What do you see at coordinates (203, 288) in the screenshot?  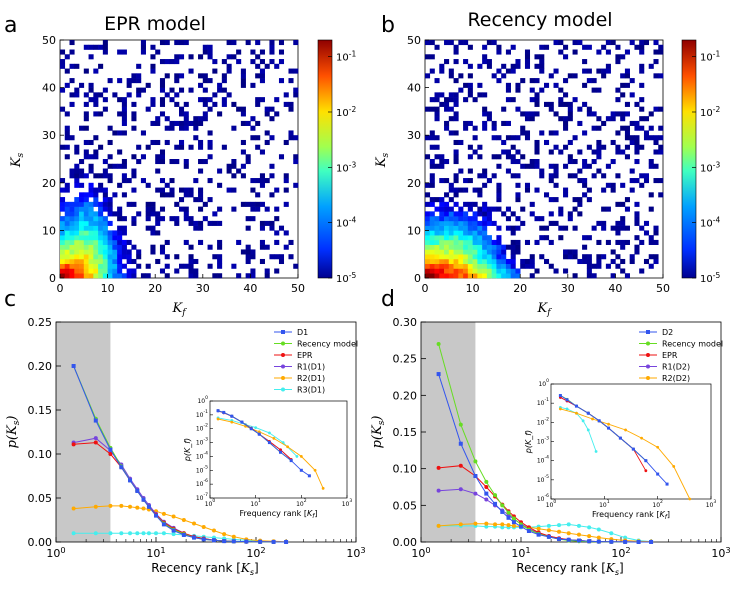 I see `x-tick-label: 30` at bounding box center [203, 288].